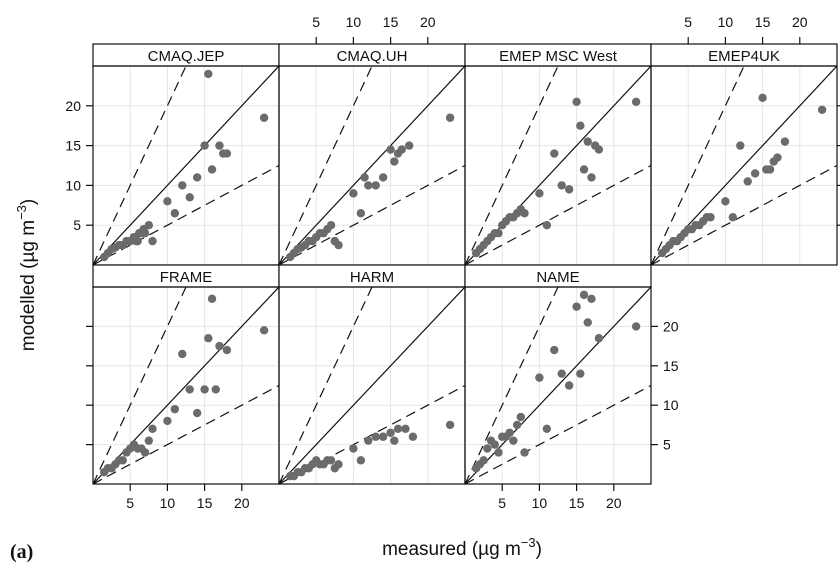 This screenshot has width=840, height=566. What do you see at coordinates (528, 542) in the screenshot?
I see `x-axis-title-superscript: −3` at bounding box center [528, 542].